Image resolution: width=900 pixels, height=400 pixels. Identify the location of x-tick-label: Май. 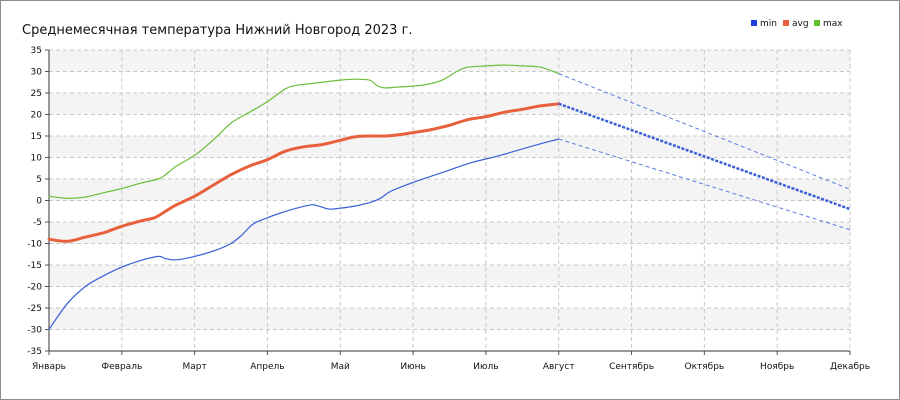
(340, 367).